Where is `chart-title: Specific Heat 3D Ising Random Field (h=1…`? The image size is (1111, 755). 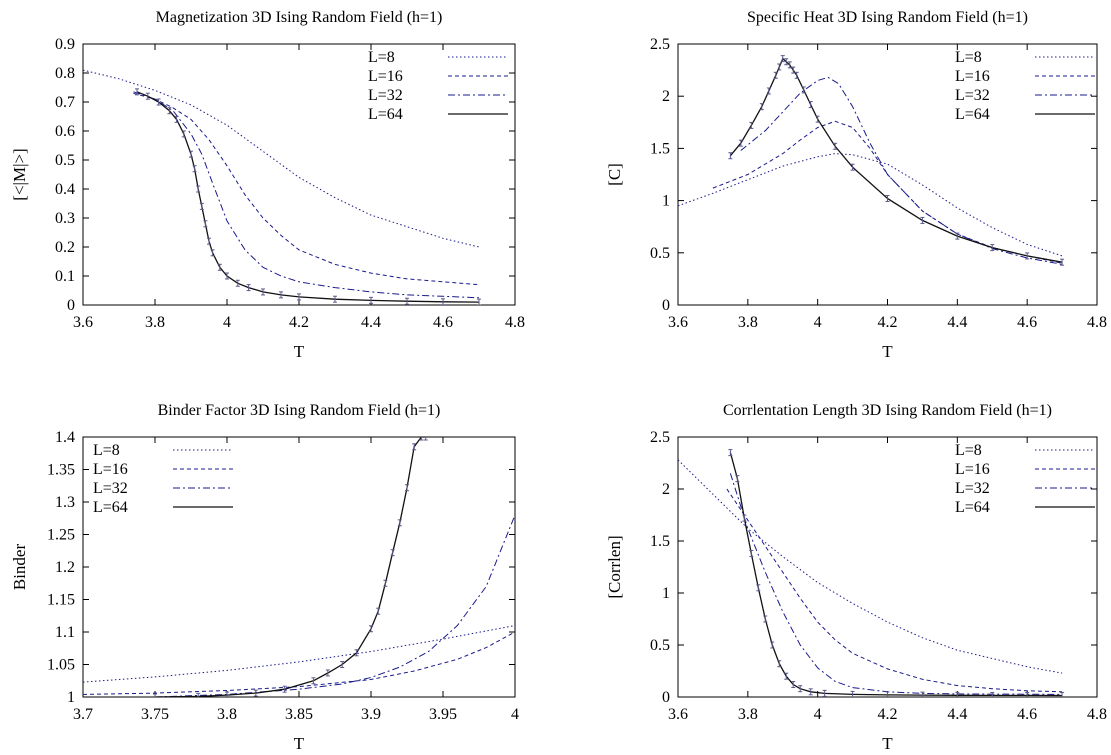
chart-title: Specific Heat 3D Ising Random Field (h=1… is located at coordinates (887, 17).